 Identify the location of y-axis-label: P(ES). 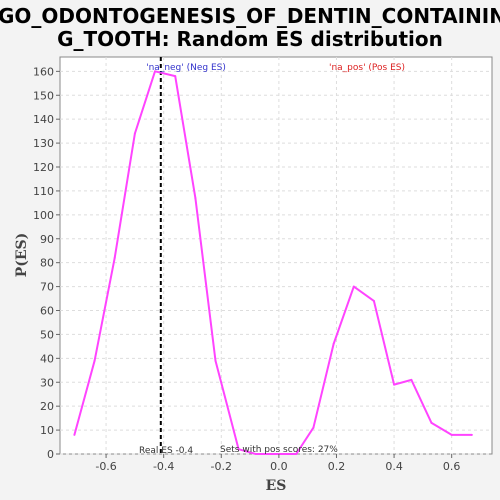
(22, 255).